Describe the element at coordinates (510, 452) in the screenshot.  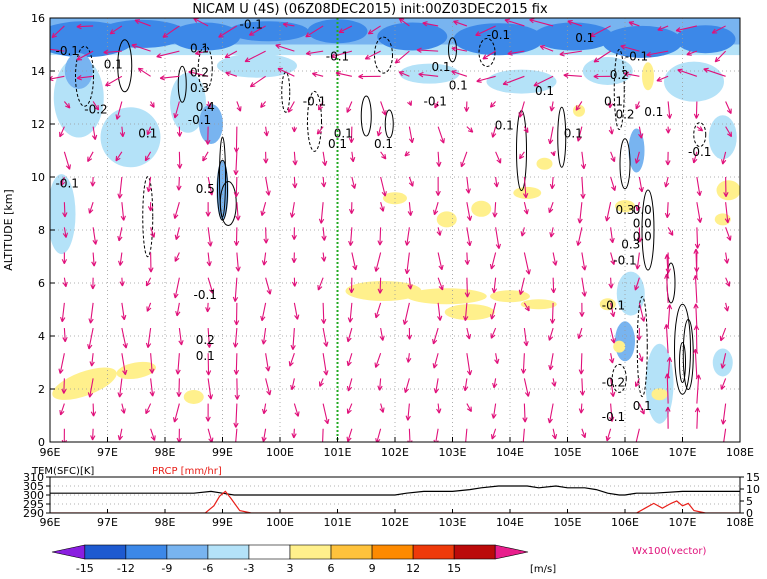
I see `x-tick-label: 104E` at that location.